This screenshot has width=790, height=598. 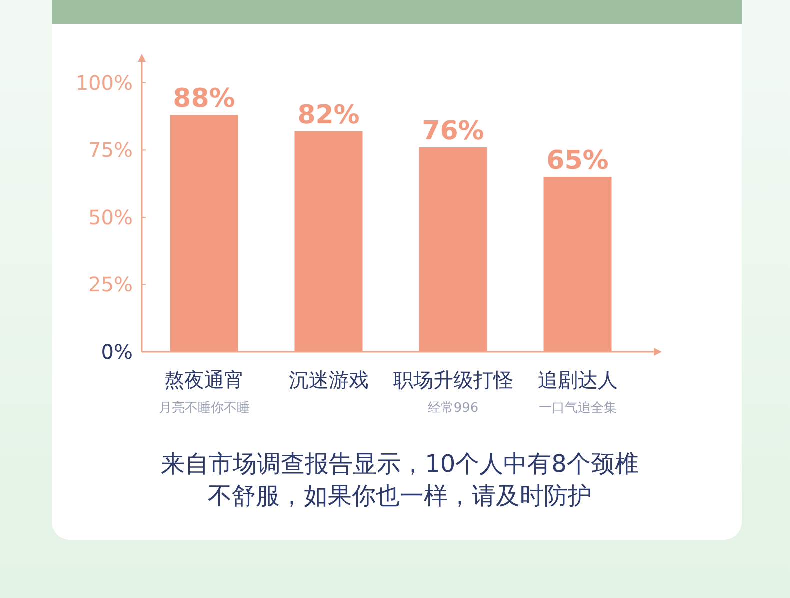 I want to click on data-label: 65%, so click(x=577, y=161).